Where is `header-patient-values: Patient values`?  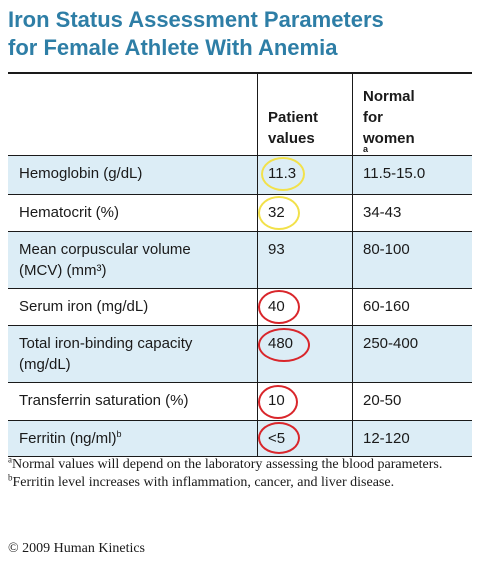
header-patient-values: Patient values is located at coordinates (304, 114).